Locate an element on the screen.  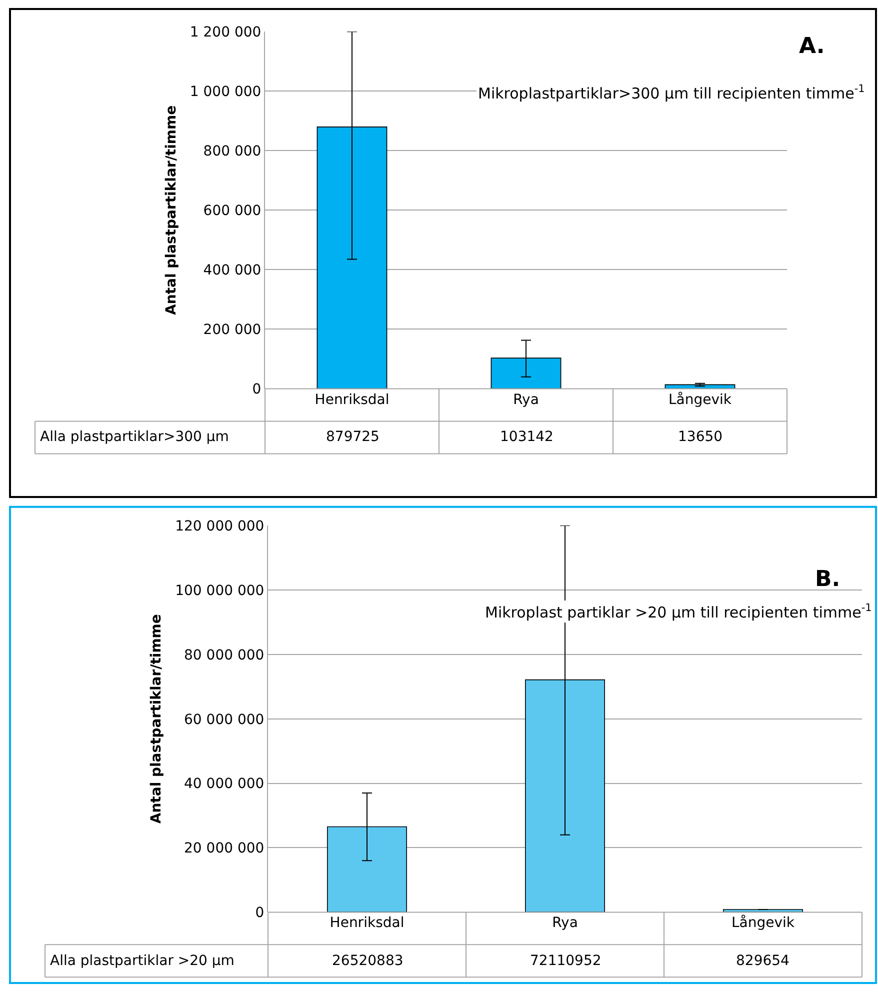
y-tick-label: 40 000 000 is located at coordinates (224, 784).